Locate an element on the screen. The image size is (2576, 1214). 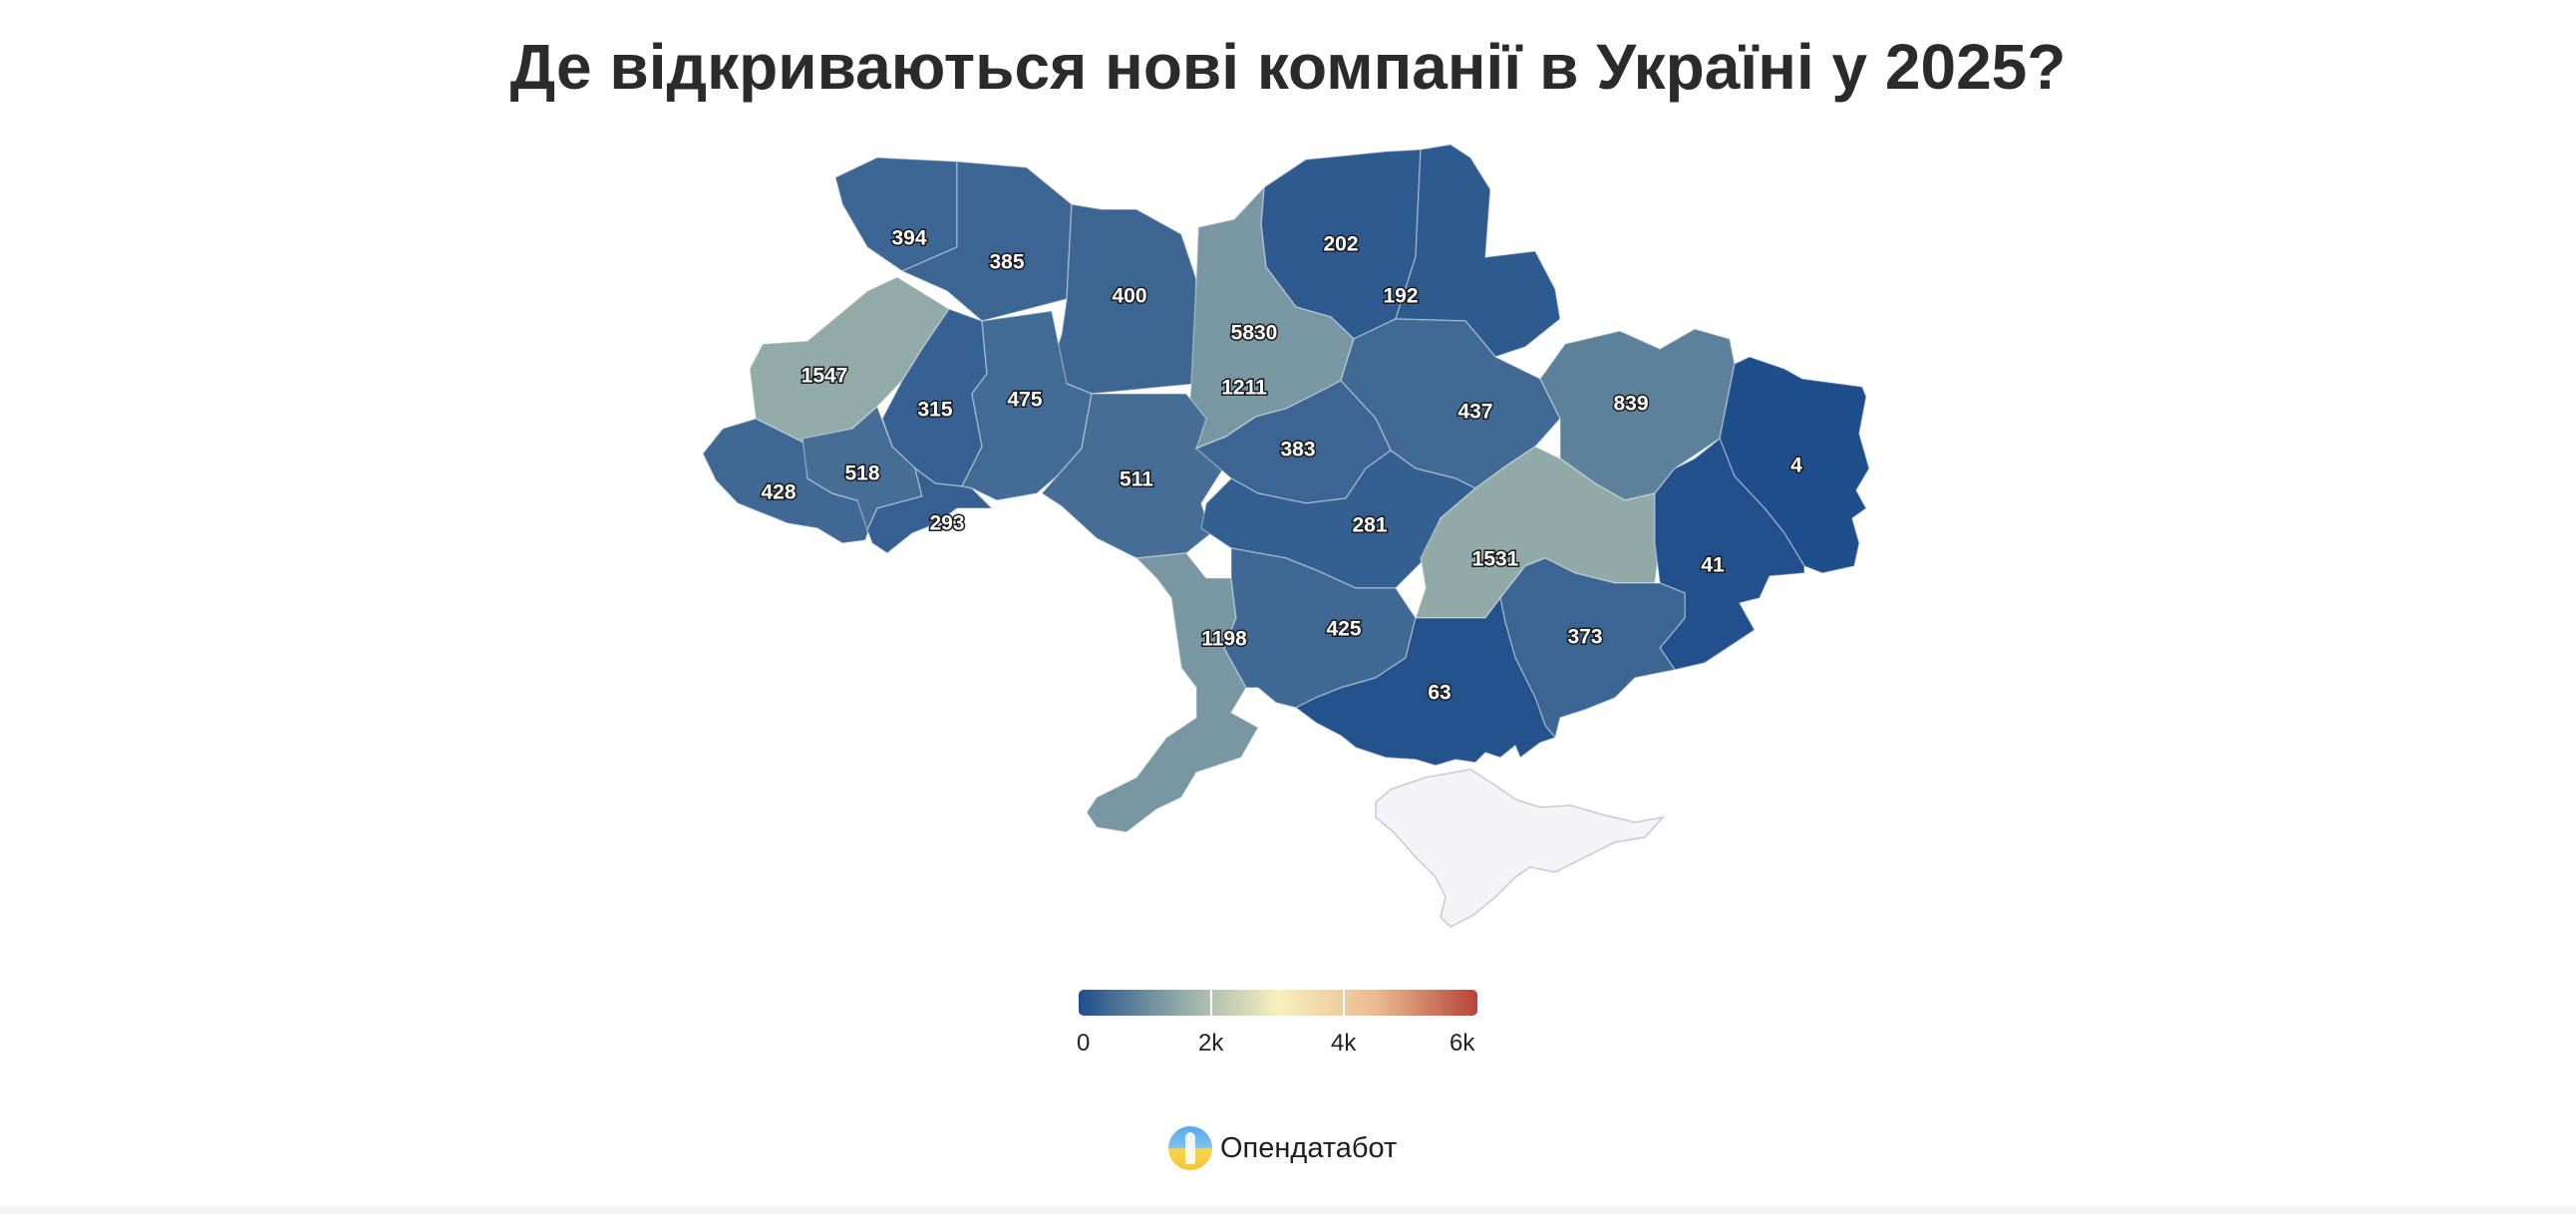
legend-tick-label: 2k is located at coordinates (1211, 1043).